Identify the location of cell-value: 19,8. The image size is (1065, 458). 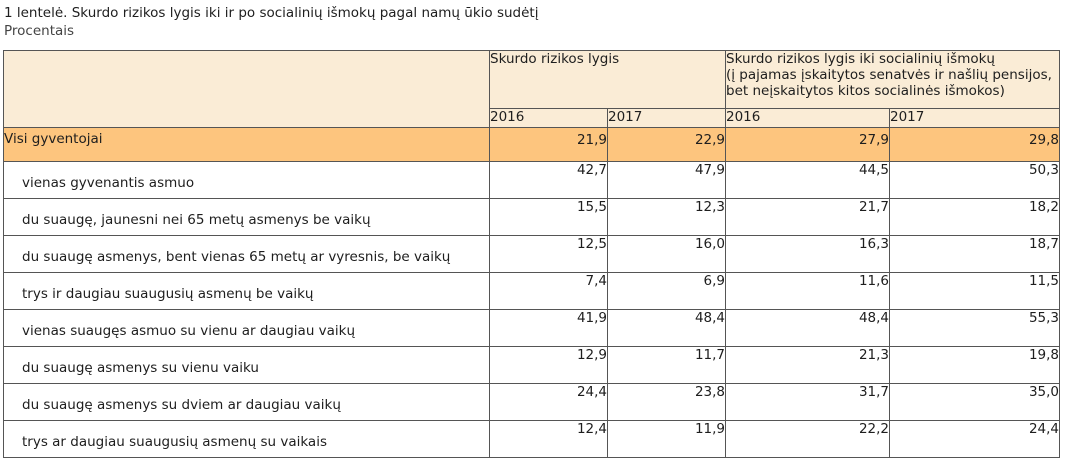
(974, 365).